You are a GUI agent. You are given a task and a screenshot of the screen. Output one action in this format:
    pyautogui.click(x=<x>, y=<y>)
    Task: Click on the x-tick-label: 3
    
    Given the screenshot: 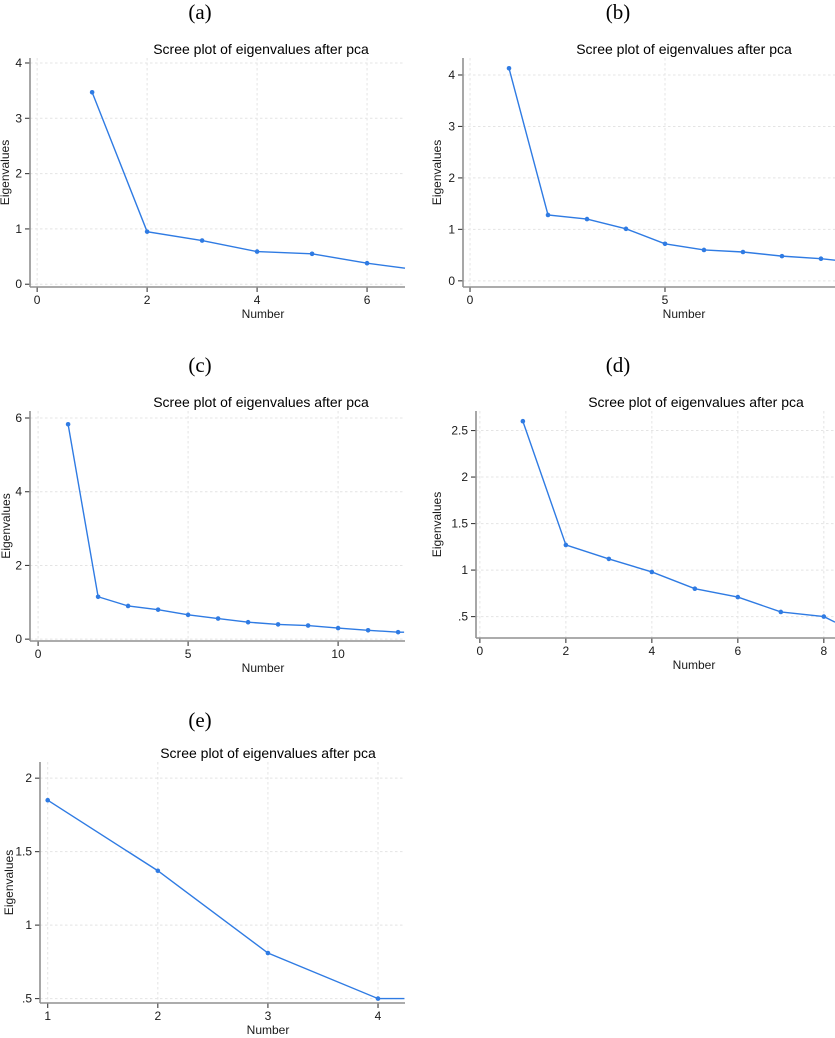 What is the action you would take?
    pyautogui.click(x=268, y=1016)
    